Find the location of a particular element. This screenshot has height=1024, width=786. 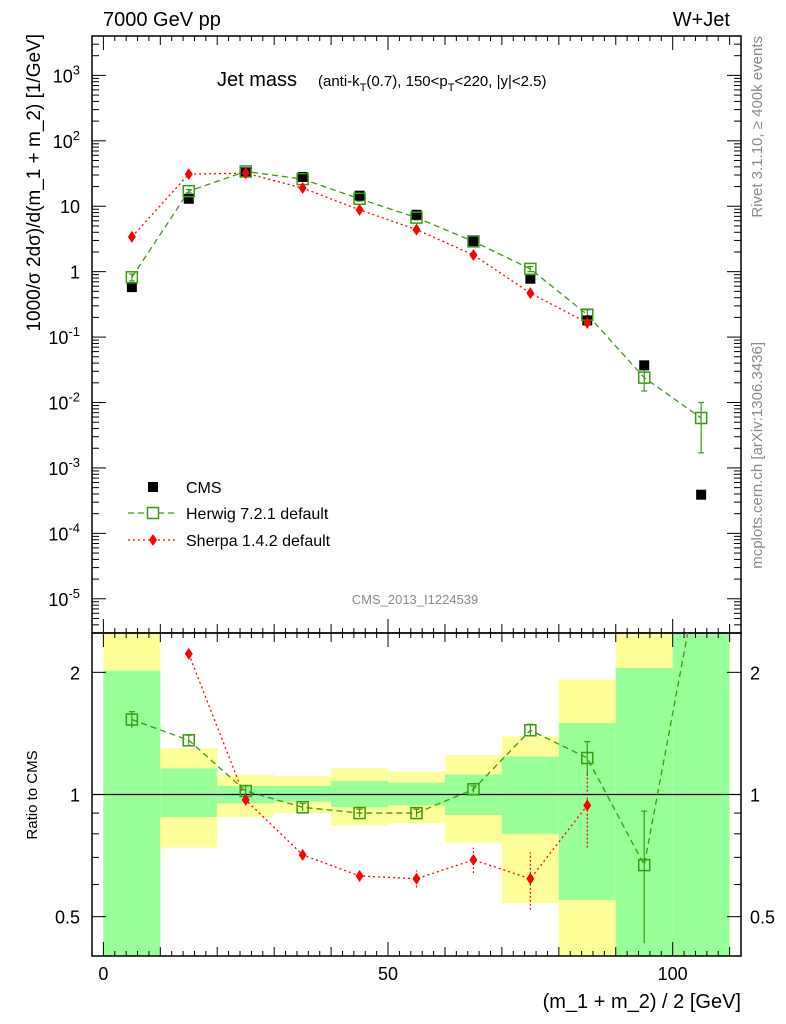

y-tick-label: 10⁻¹ is located at coordinates (64, 336).